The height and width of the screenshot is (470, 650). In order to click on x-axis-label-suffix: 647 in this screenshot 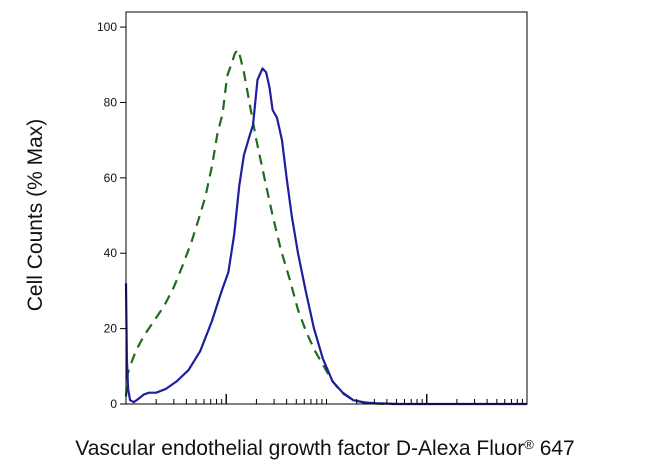, I will do `click(554, 448)`.